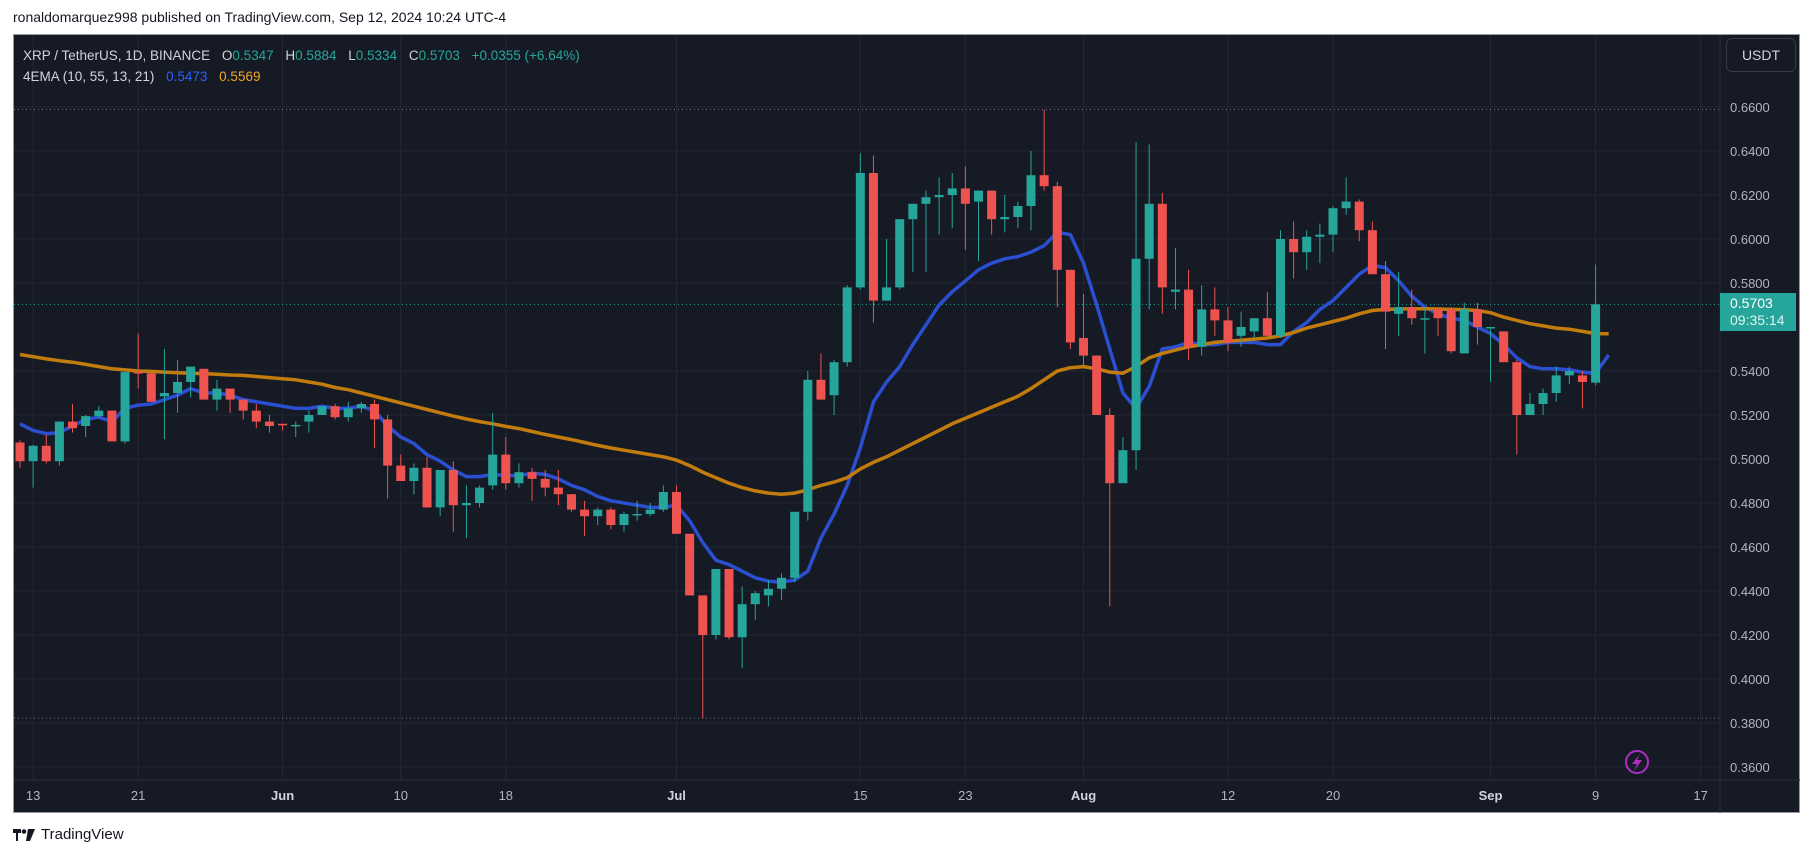 Image resolution: width=1814 pixels, height=858 pixels. Describe the element at coordinates (1761, 55) in the screenshot. I see `currency-button: USDT` at that location.